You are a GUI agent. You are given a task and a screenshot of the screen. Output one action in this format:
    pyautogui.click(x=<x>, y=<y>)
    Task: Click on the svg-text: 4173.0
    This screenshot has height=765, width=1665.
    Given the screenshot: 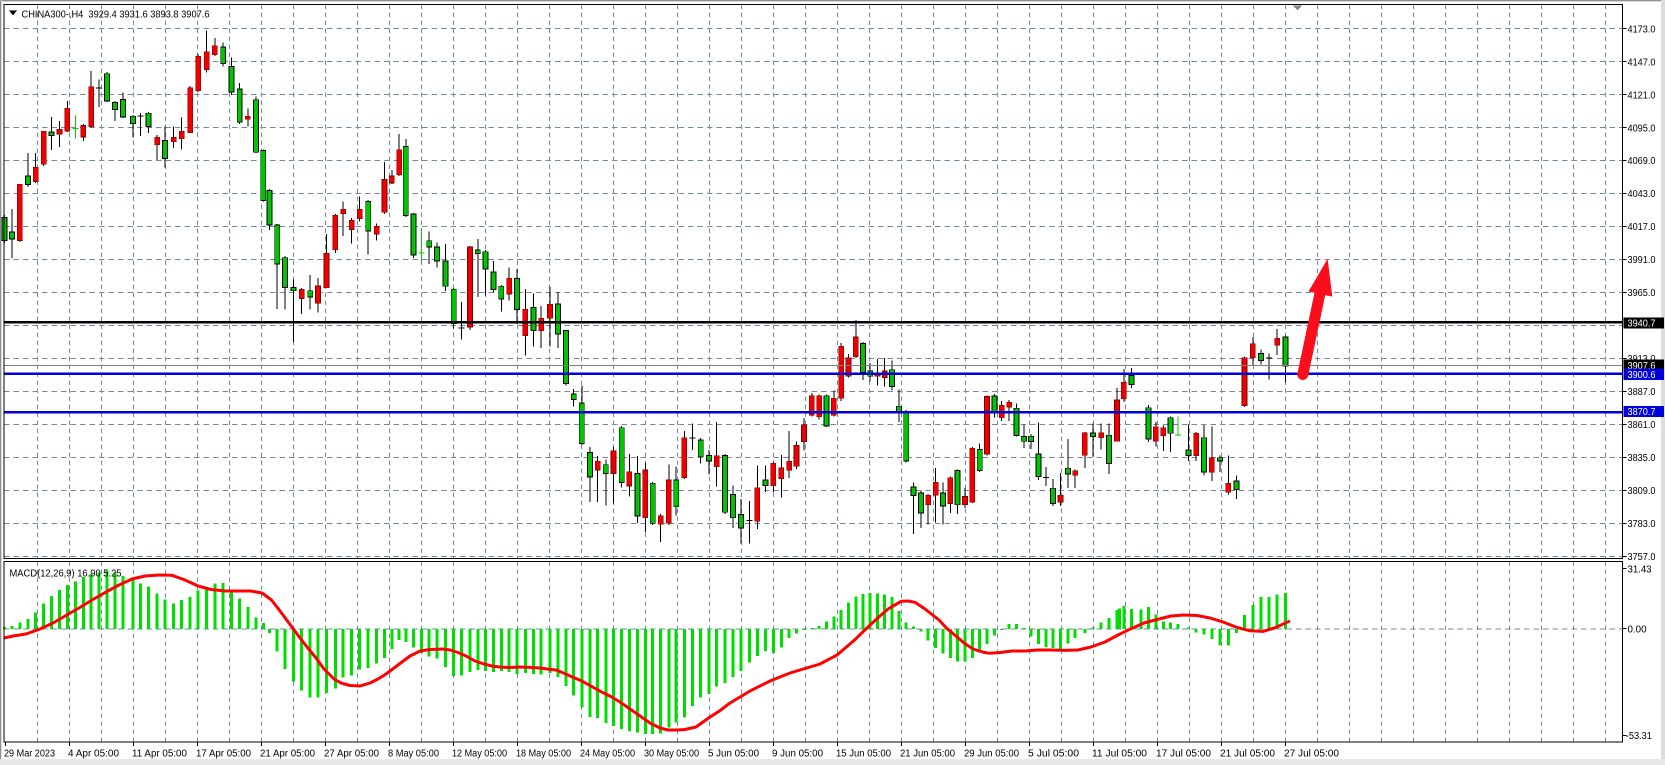 What is the action you would take?
    pyautogui.click(x=1642, y=29)
    